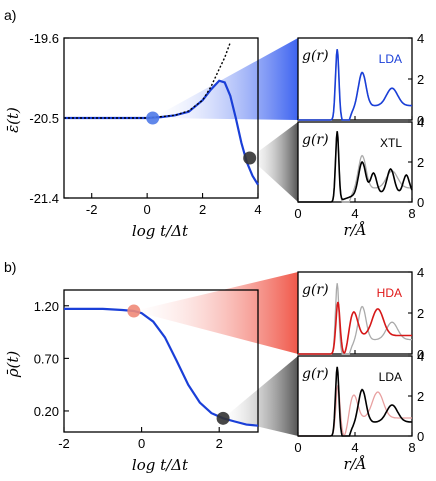  What do you see at coordinates (297, 447) in the screenshot?
I see `inset-b-bottom-xtick-label-0: 0` at bounding box center [297, 447].